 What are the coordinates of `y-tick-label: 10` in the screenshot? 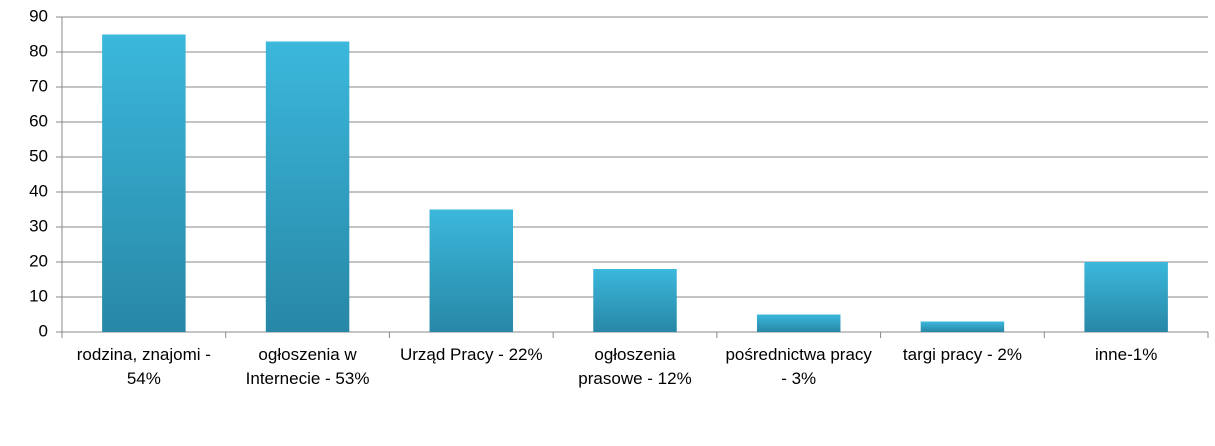 It's located at (38, 295).